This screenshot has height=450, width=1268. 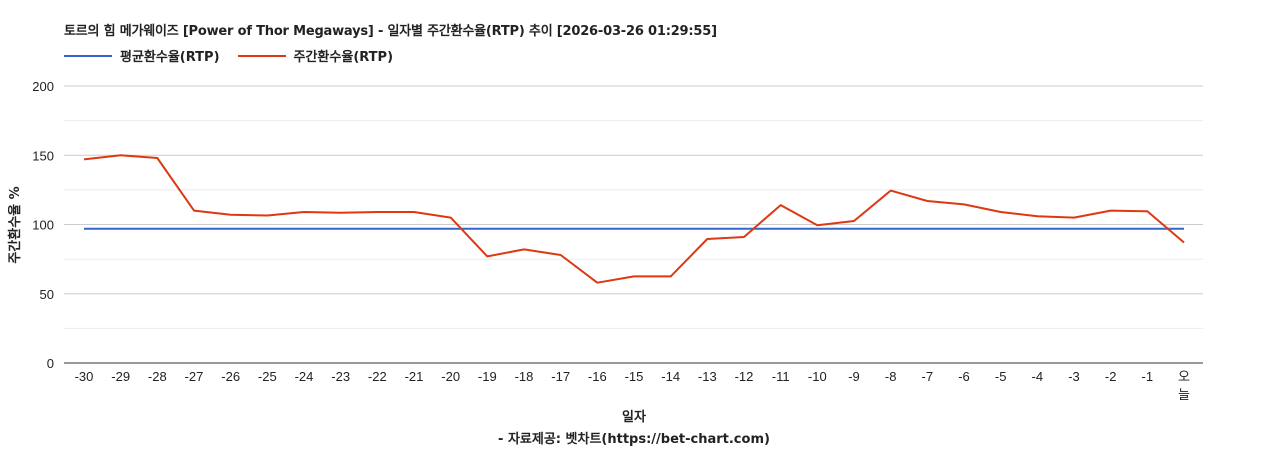 What do you see at coordinates (854, 376) in the screenshot?
I see `x-tick-label: -9` at bounding box center [854, 376].